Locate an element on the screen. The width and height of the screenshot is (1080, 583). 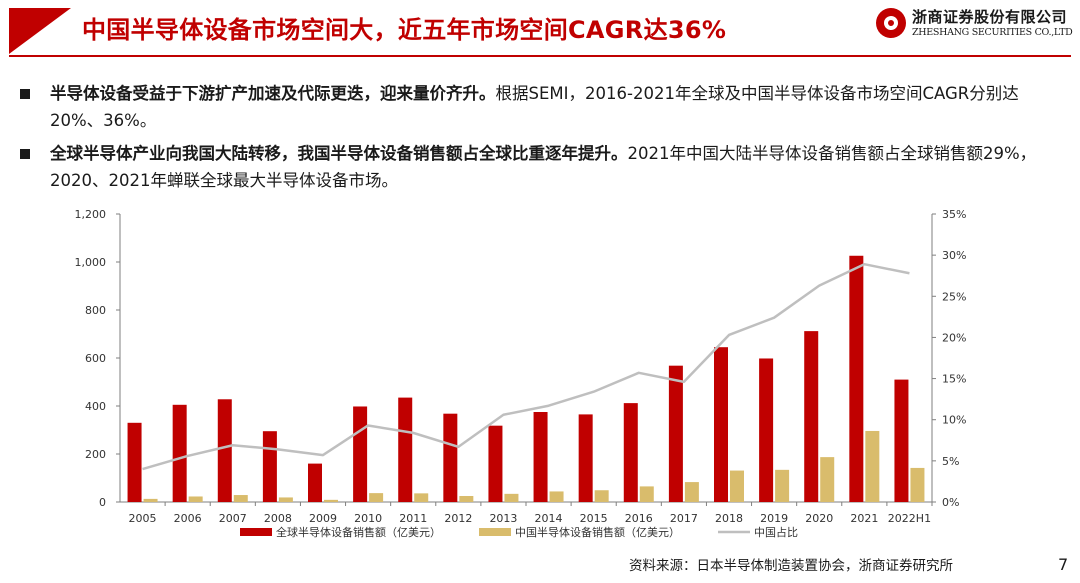
brand-name-en: ZHESHANG SECURITIES CO.,LTD is located at coordinates (992, 32).